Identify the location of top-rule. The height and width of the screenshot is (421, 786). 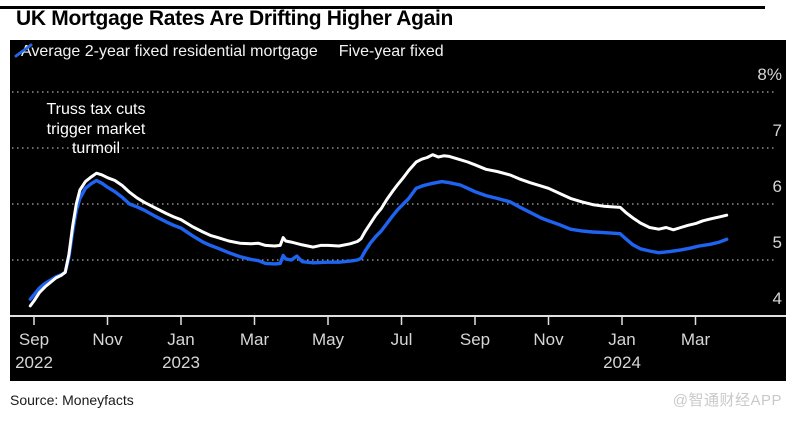
(382, 7).